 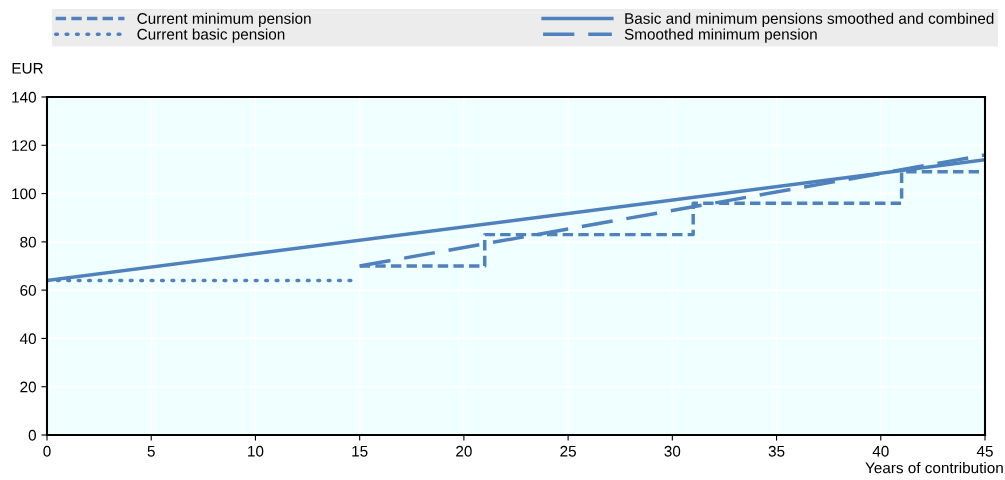 I want to click on x-tick-label: 40, so click(x=880, y=451).